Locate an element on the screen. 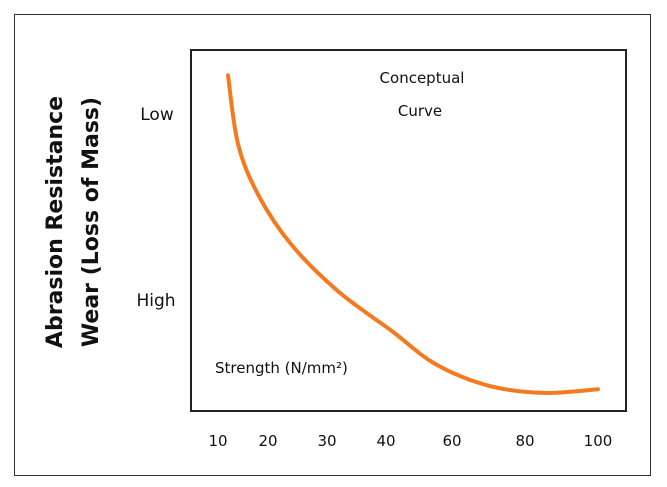  x-tick-label: 100 is located at coordinates (598, 441).